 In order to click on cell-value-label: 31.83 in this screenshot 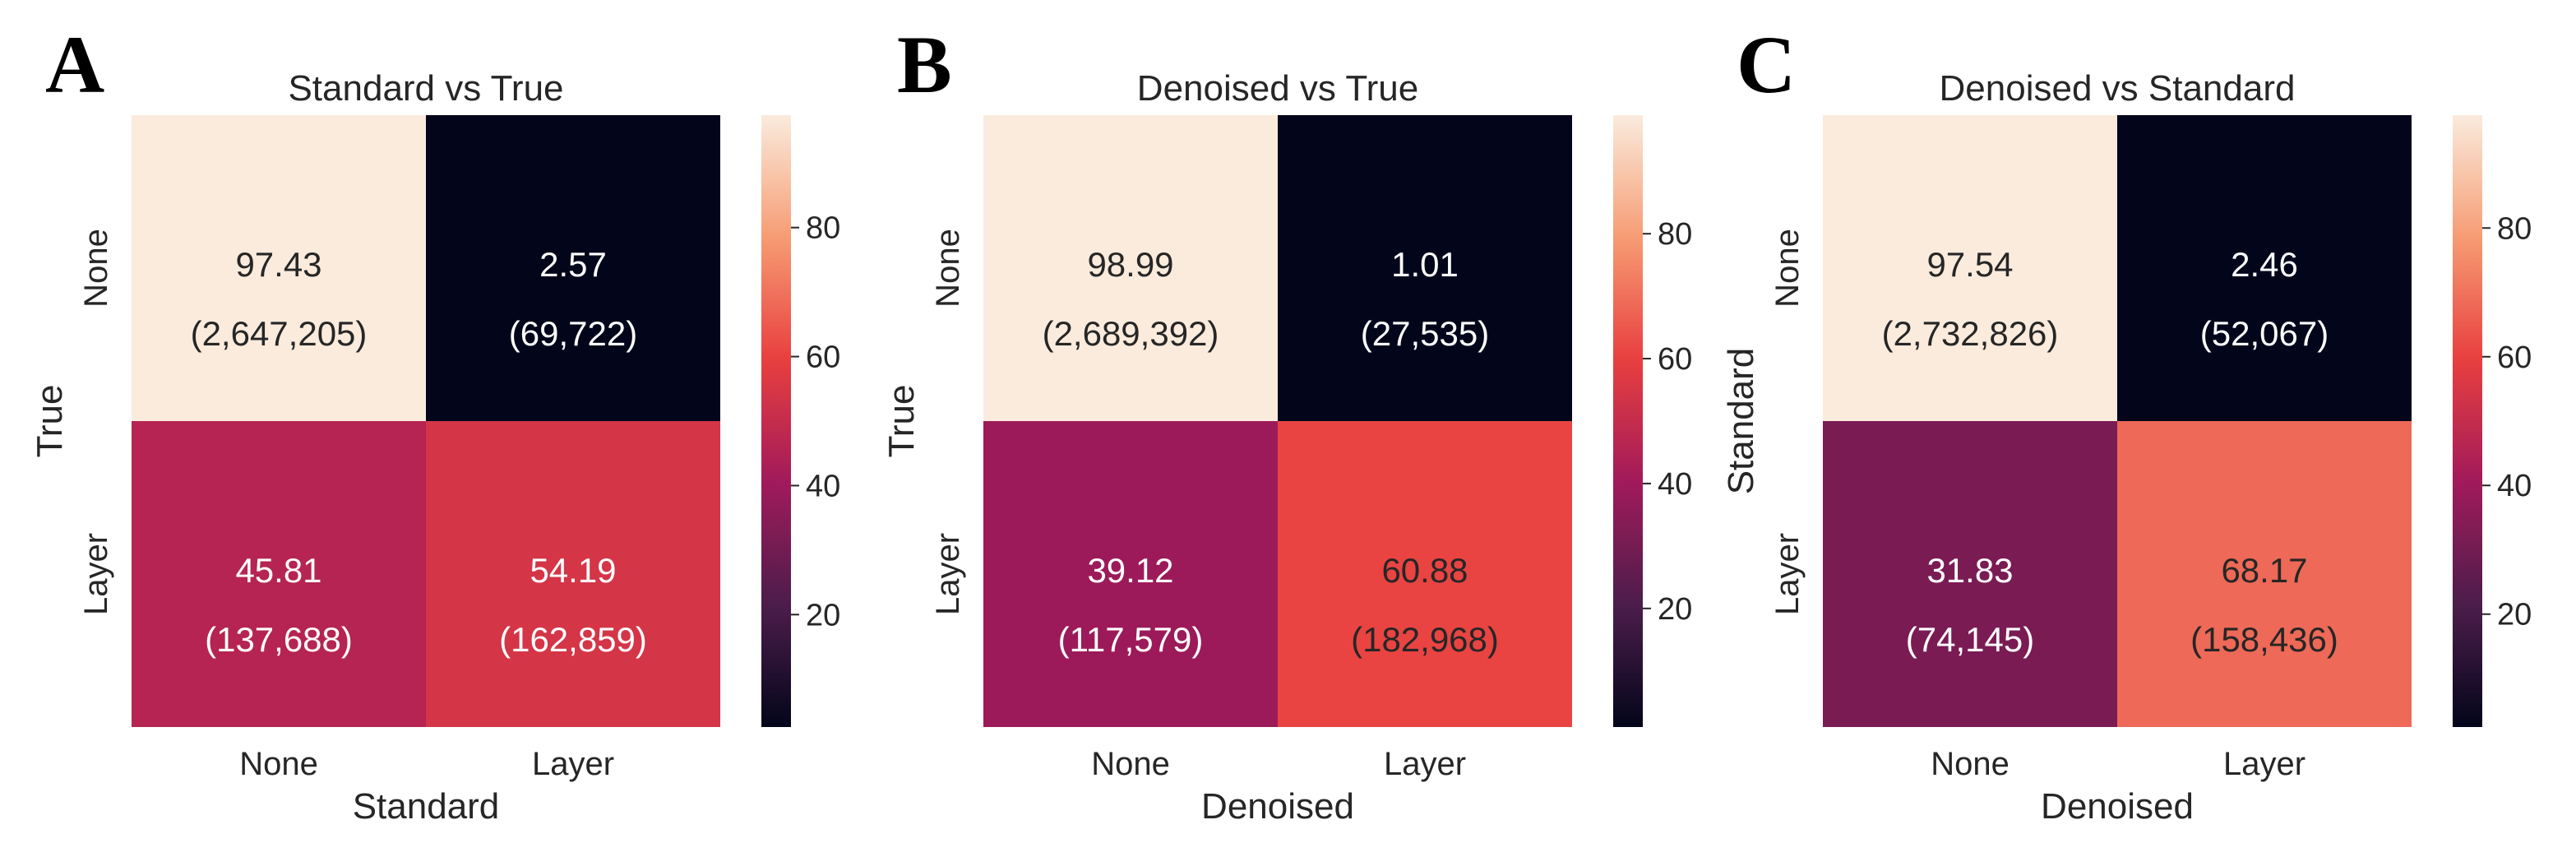, I will do `click(1969, 570)`.